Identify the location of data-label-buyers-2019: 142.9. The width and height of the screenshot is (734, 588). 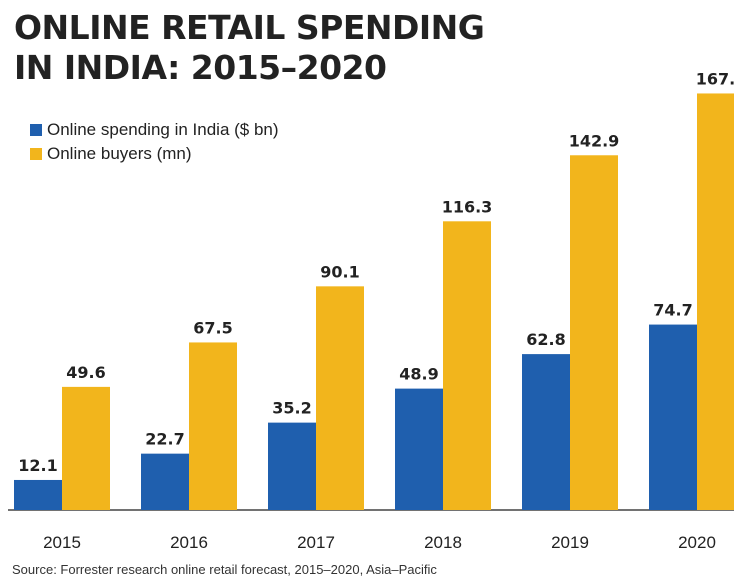
(594, 140).